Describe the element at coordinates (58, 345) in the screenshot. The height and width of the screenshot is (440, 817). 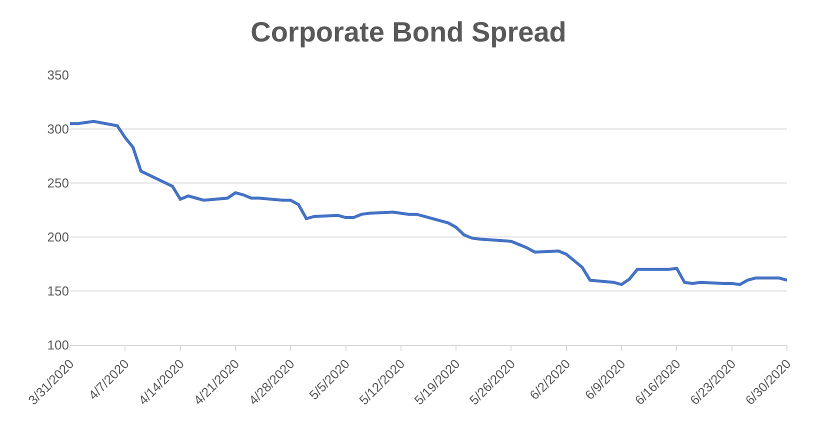
I see `y-tick-label: 100` at that location.